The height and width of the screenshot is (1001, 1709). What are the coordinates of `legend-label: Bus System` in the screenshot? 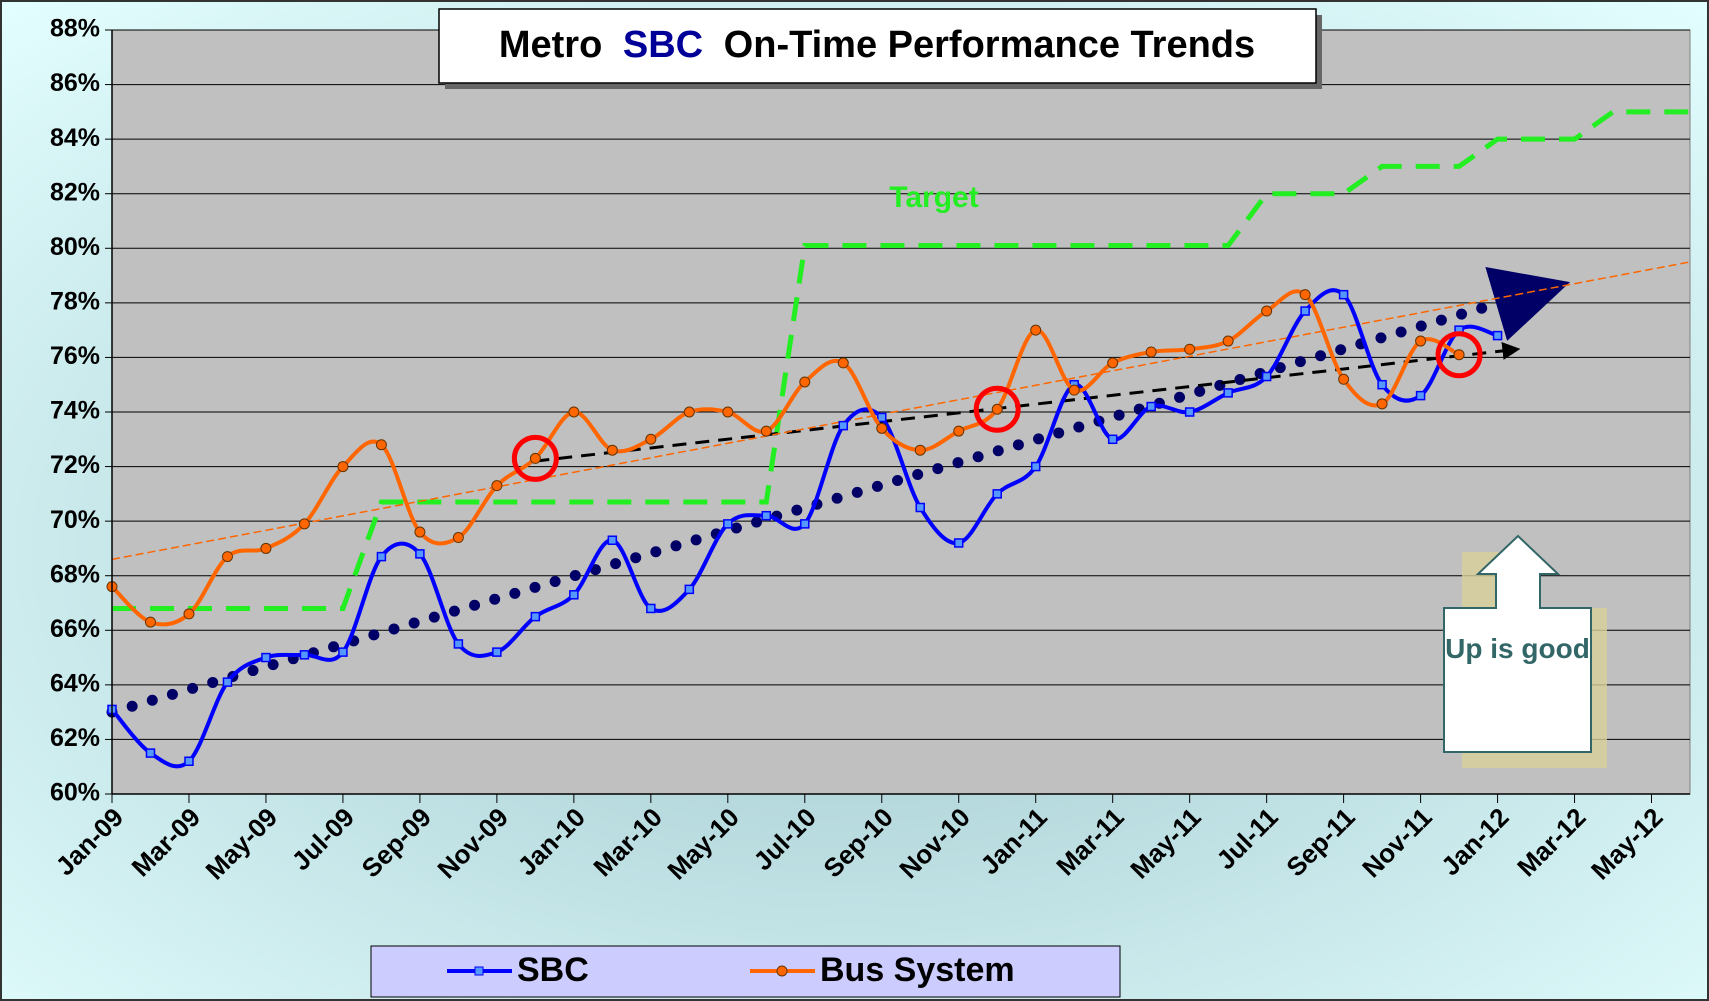 It's located at (917, 970).